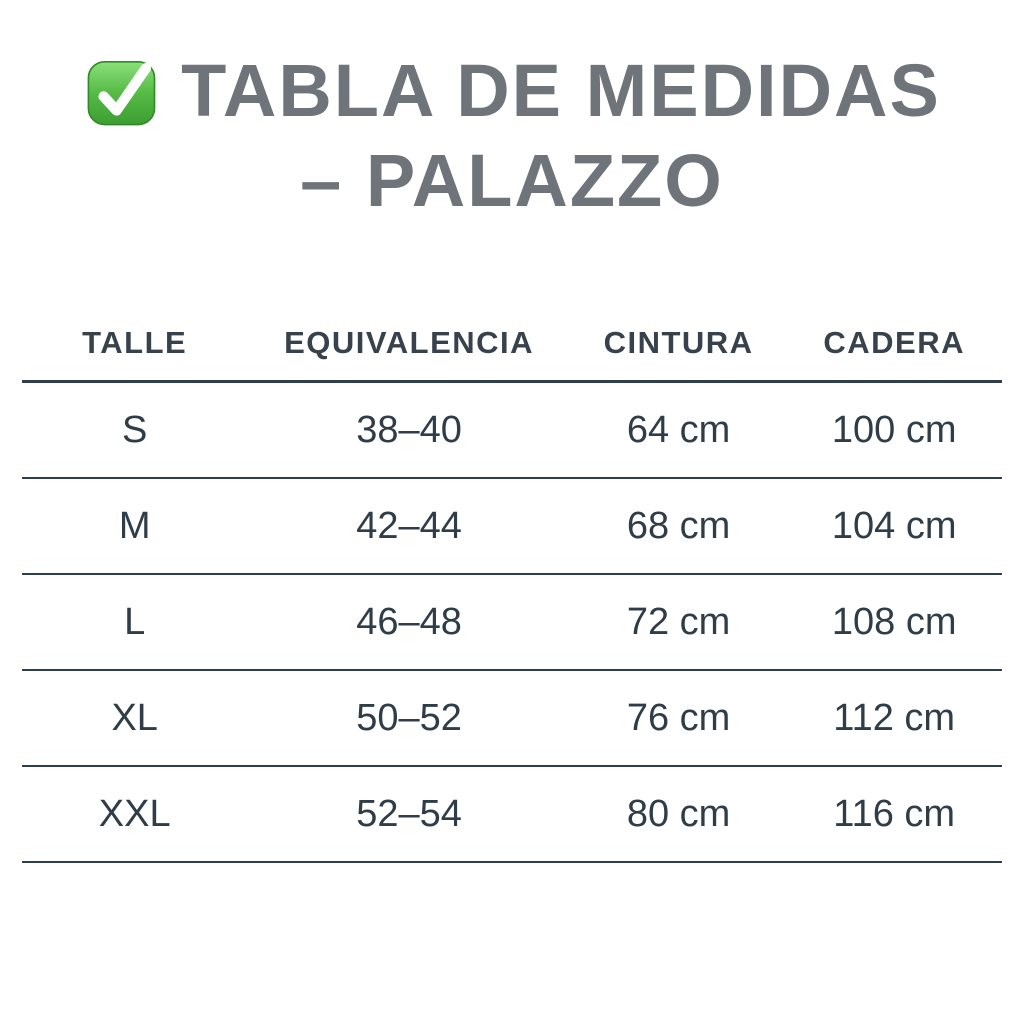  What do you see at coordinates (894, 430) in the screenshot?
I see `cell-hip: 100 cm` at bounding box center [894, 430].